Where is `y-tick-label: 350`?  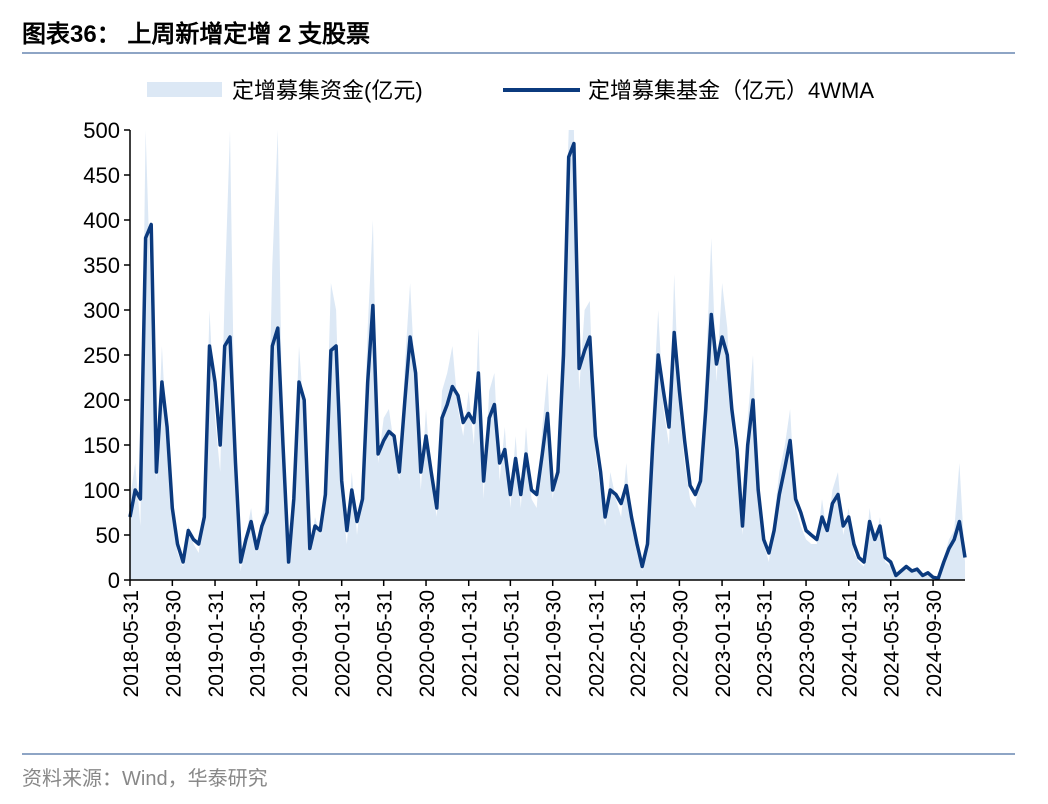 y-tick-label: 350 is located at coordinates (101, 265).